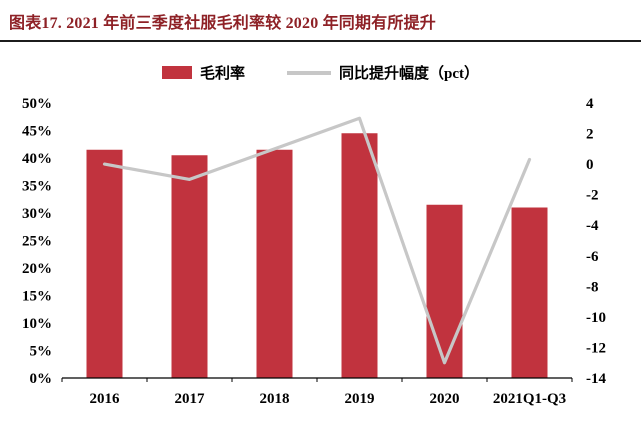 The image size is (641, 448). Describe the element at coordinates (37, 159) in the screenshot. I see `left-axis-label: 40%` at that location.